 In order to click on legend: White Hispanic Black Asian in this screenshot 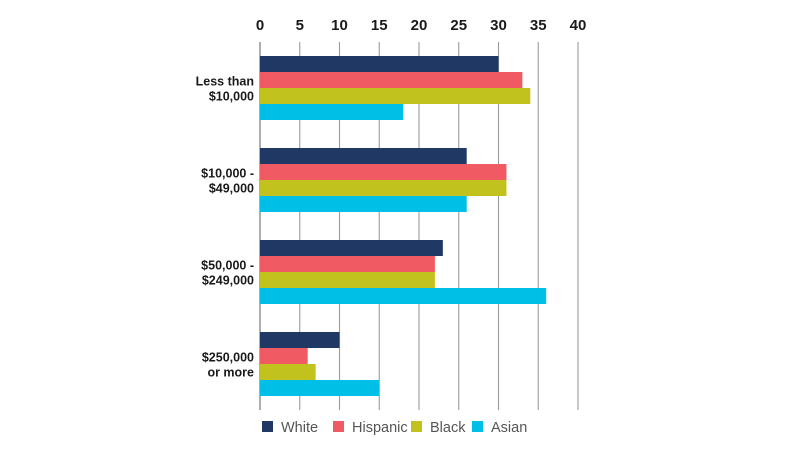, I will do `click(394, 428)`.